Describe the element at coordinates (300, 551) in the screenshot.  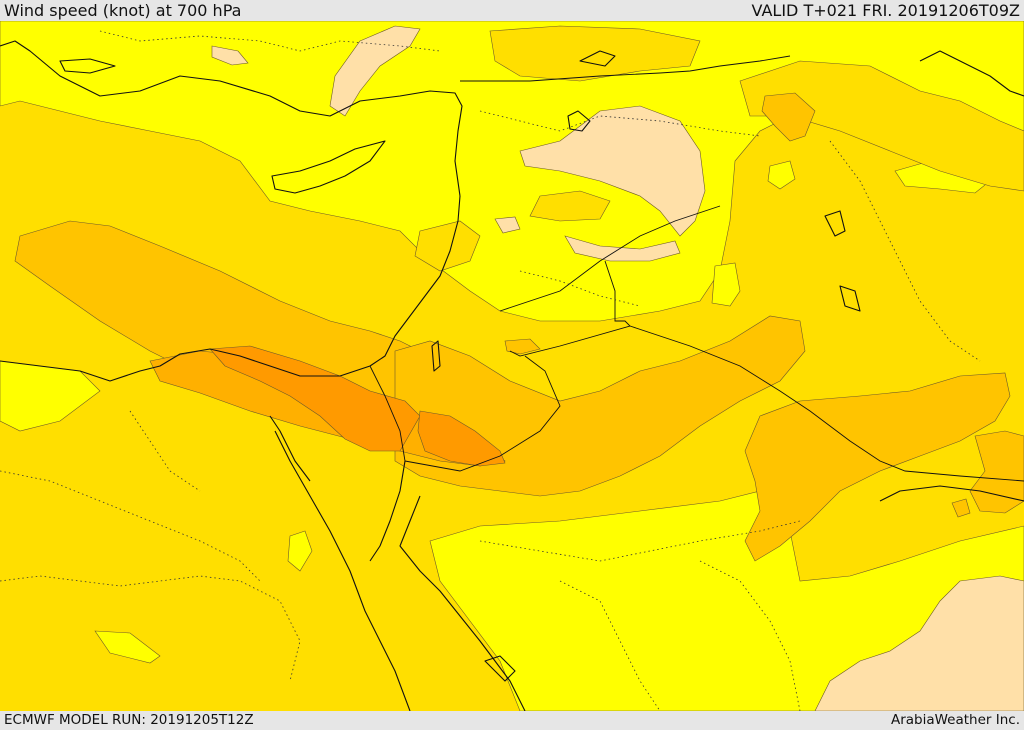
I see `band-light-small` at that location.